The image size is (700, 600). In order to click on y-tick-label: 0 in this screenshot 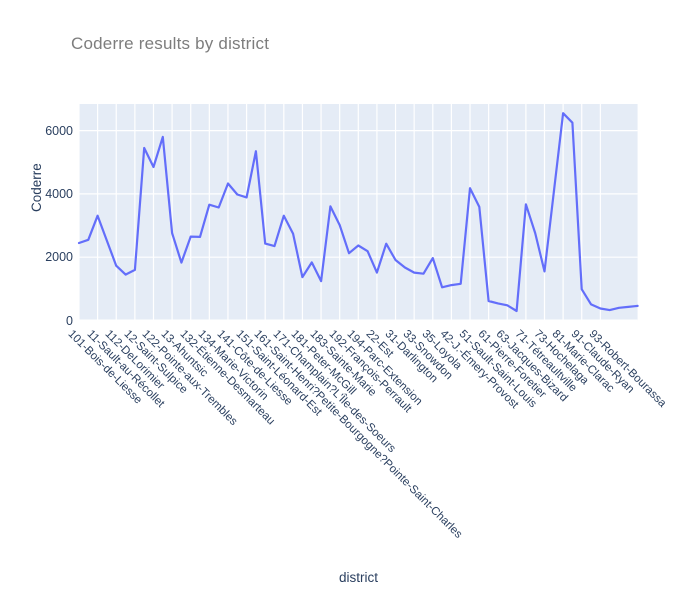, I will do `click(69, 320)`.